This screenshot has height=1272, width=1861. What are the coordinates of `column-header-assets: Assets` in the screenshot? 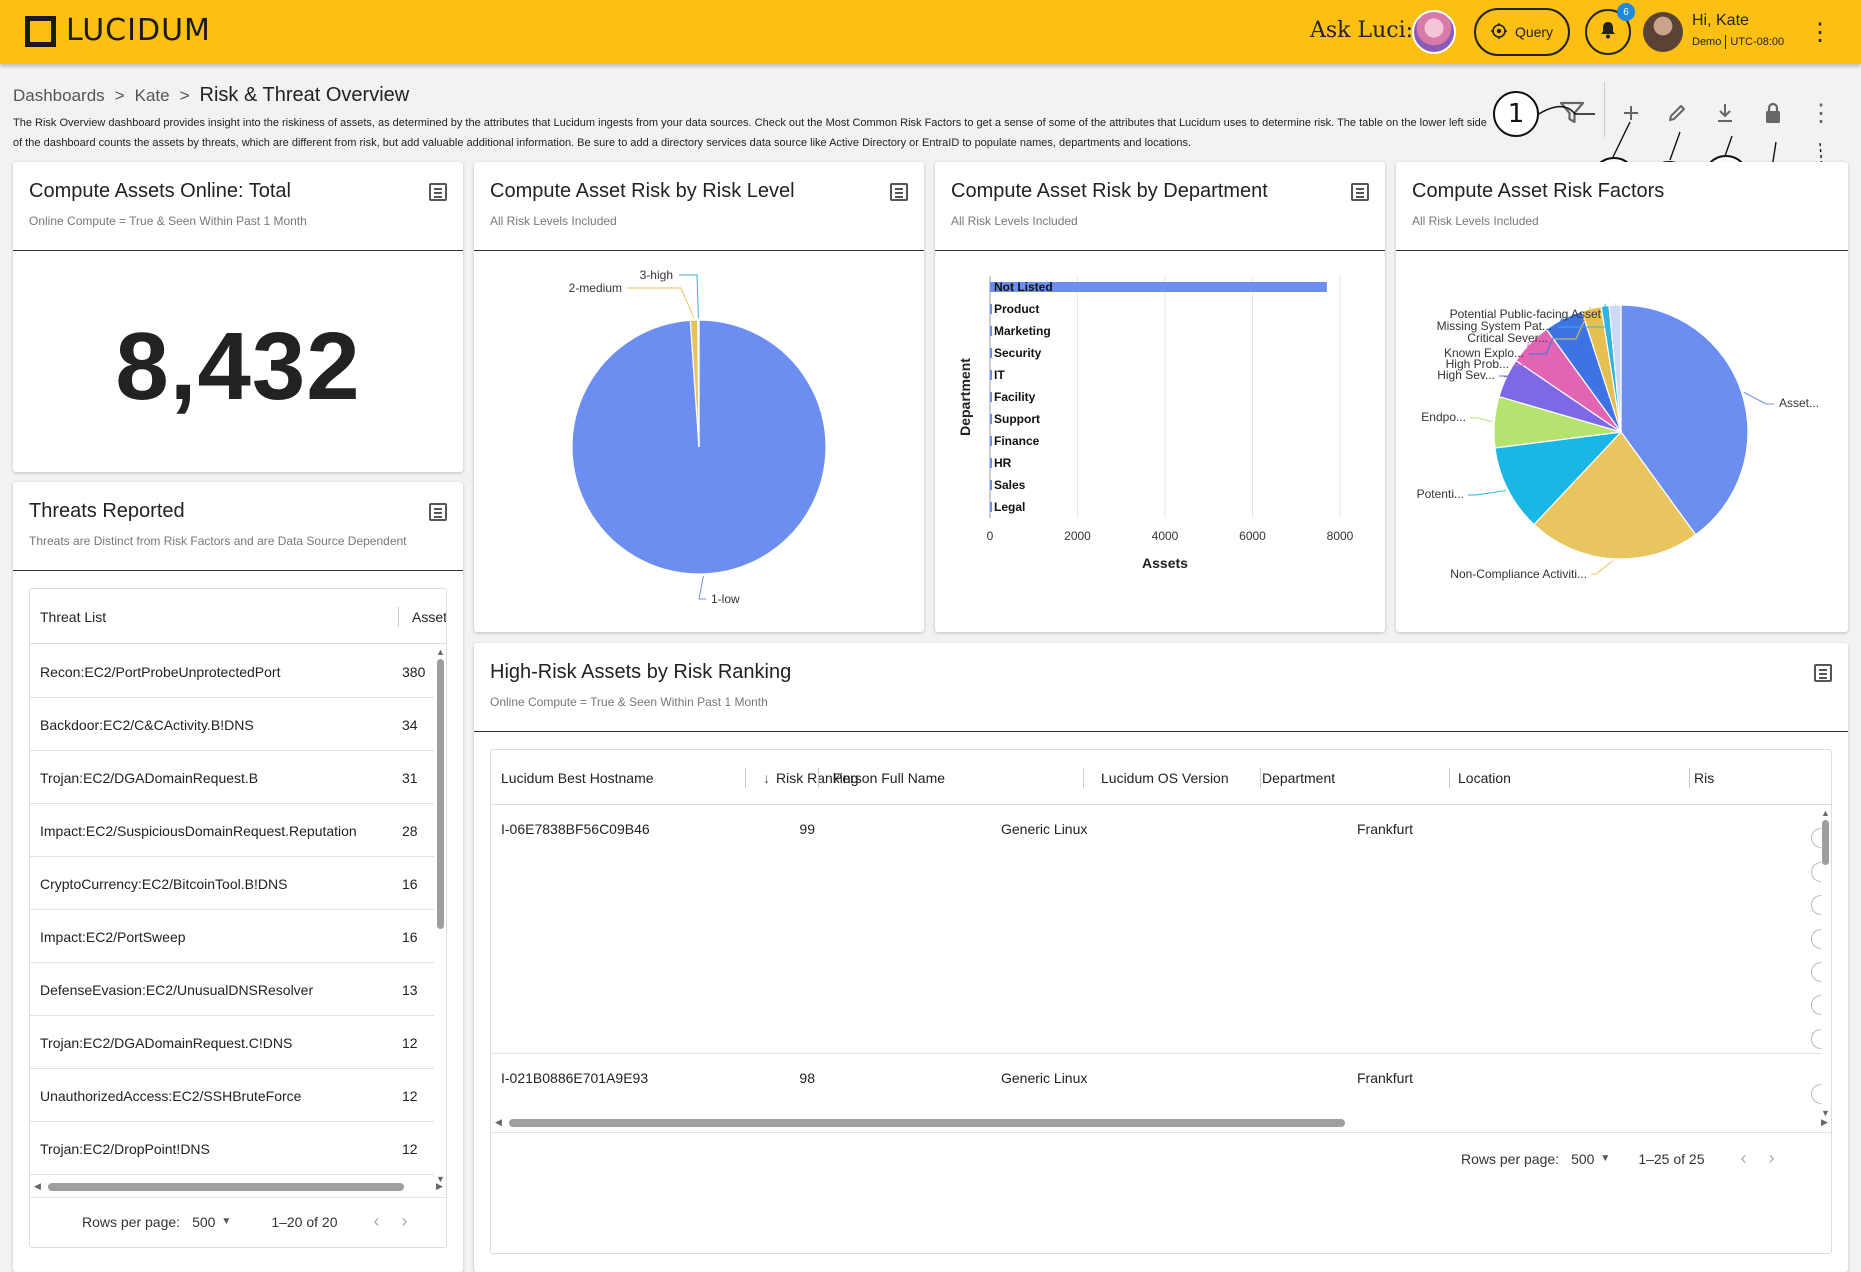 It's located at (429, 616).